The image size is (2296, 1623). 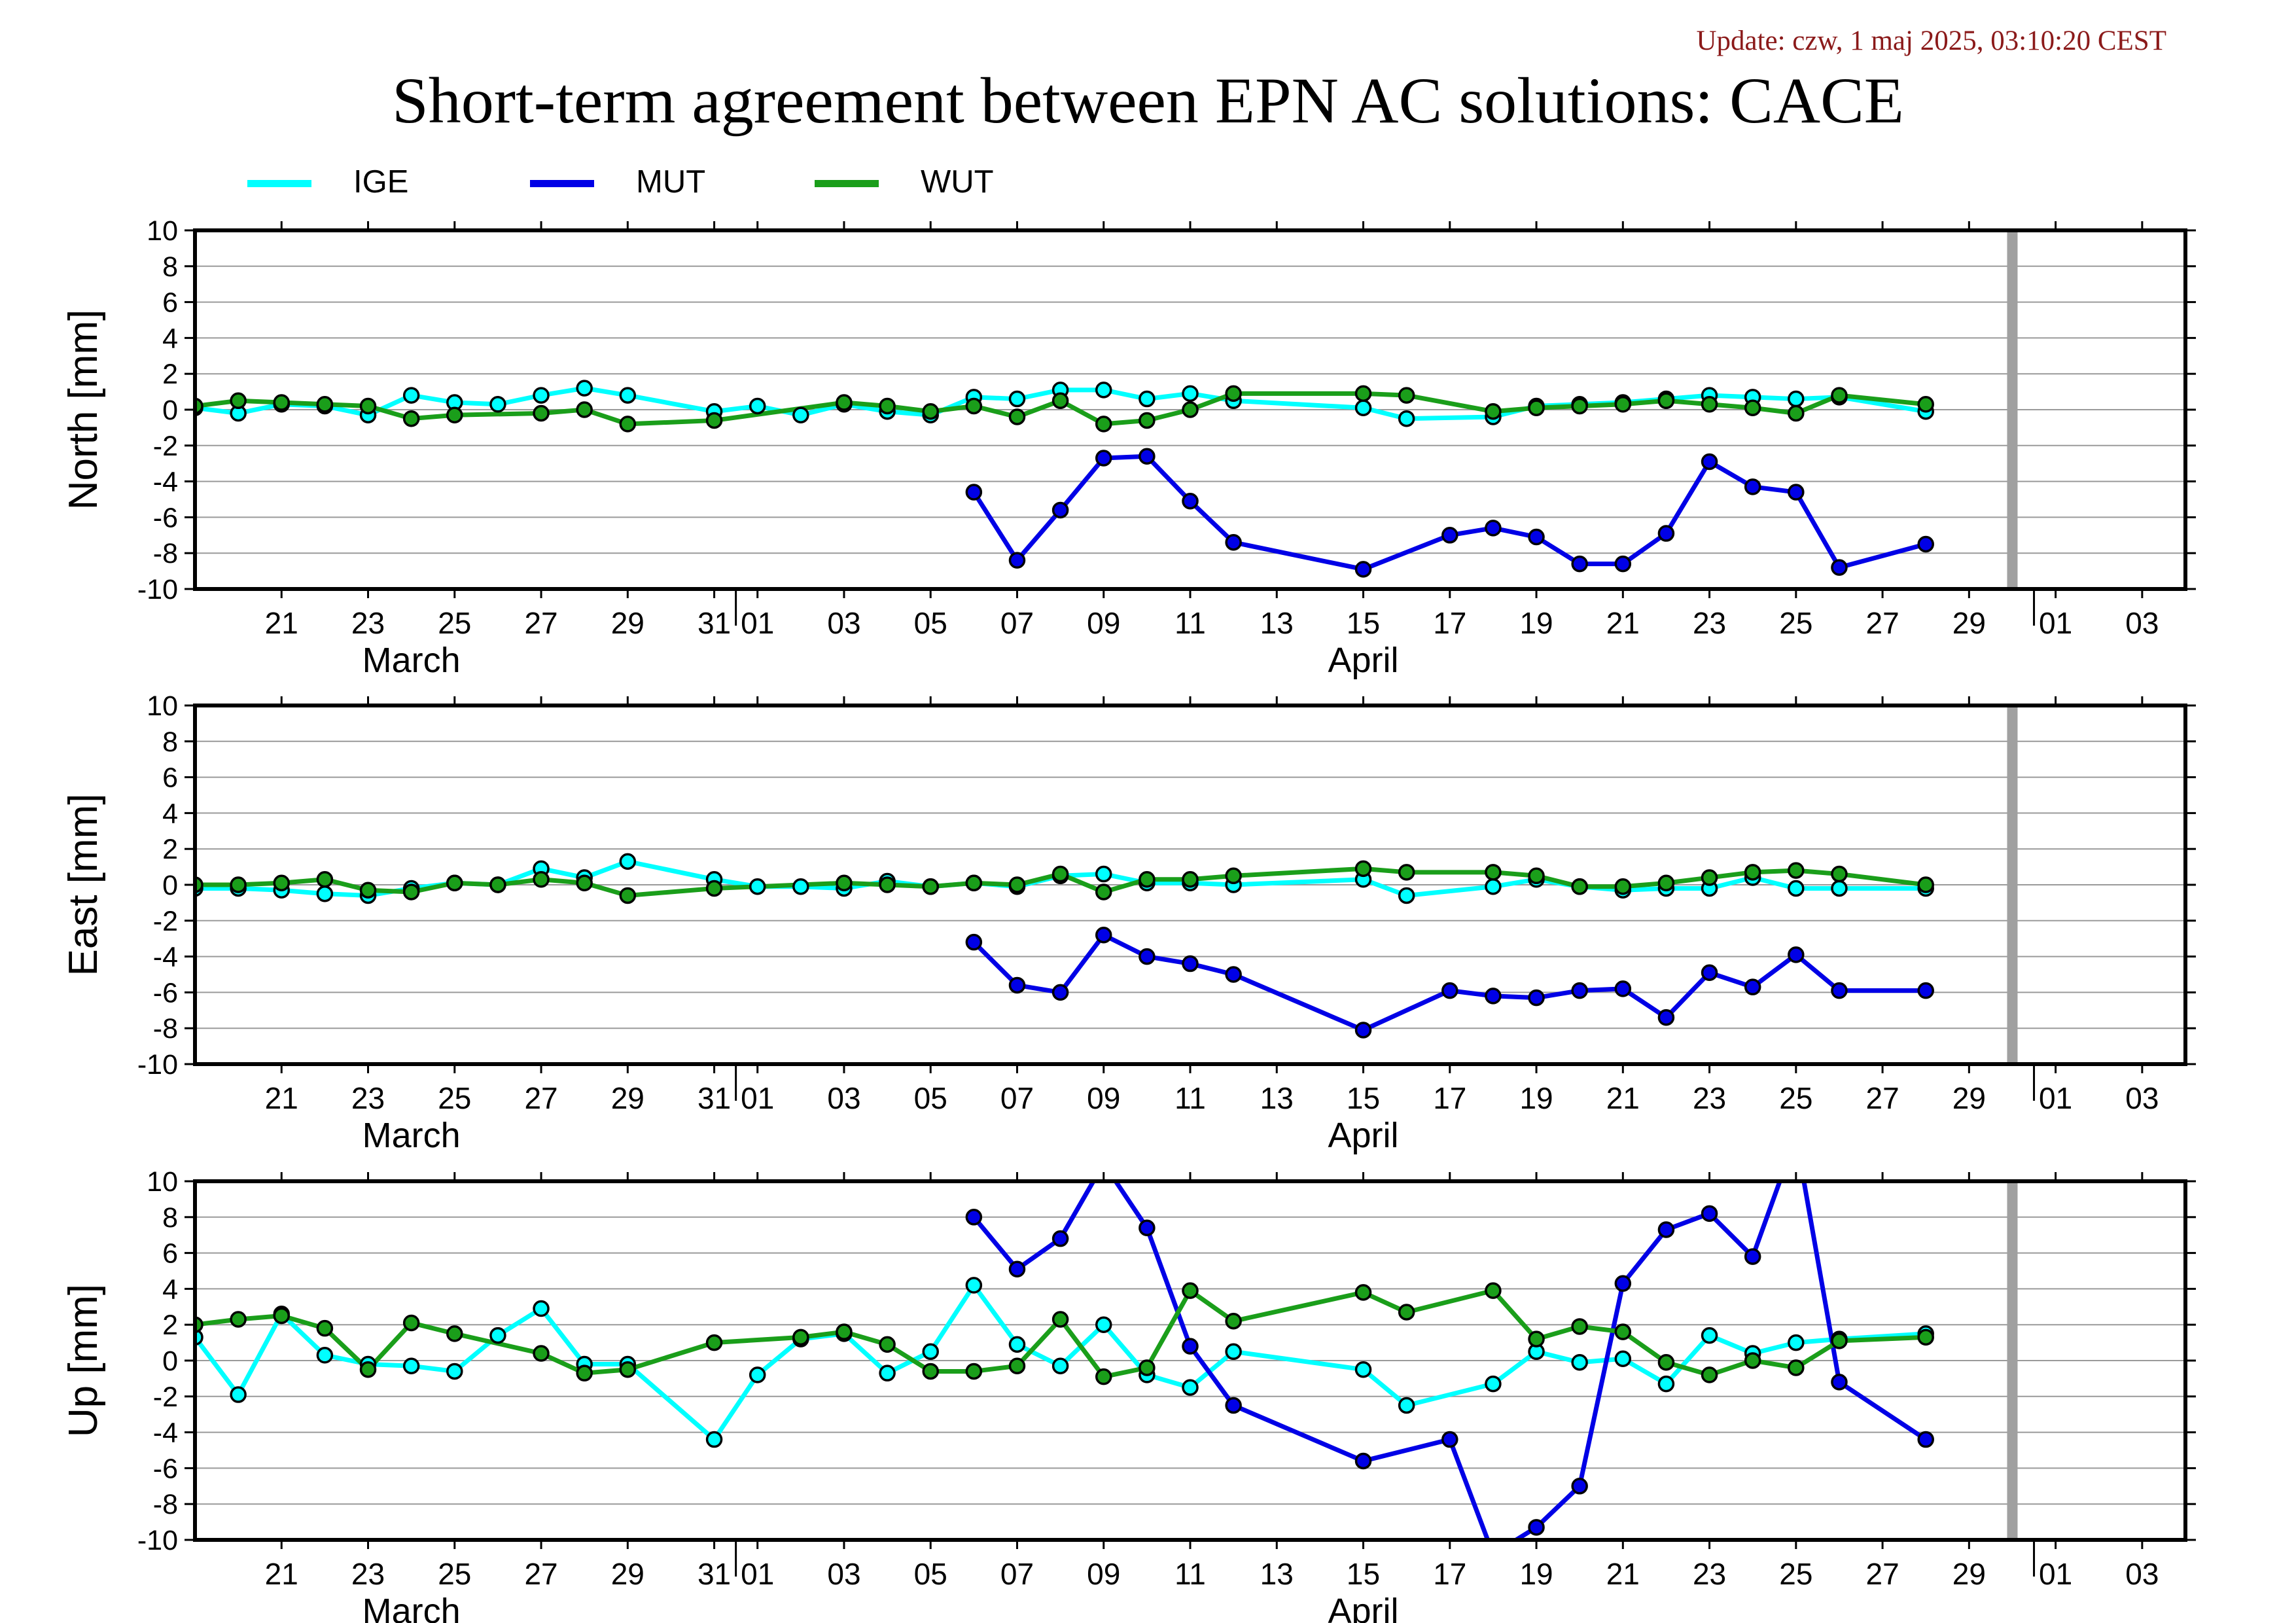 I want to click on x-tick-label: 31, so click(x=715, y=1574).